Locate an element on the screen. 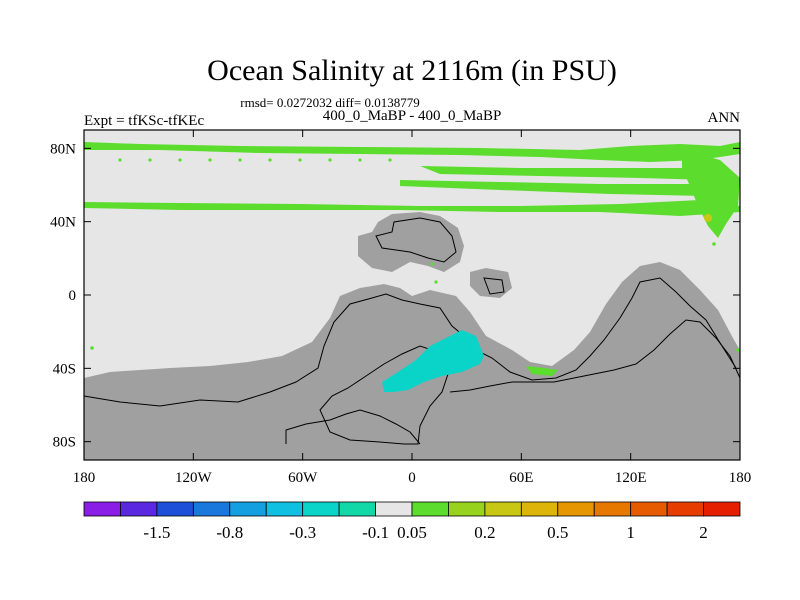 The height and width of the screenshot is (600, 800). colorbar-label: 1 is located at coordinates (630, 532).